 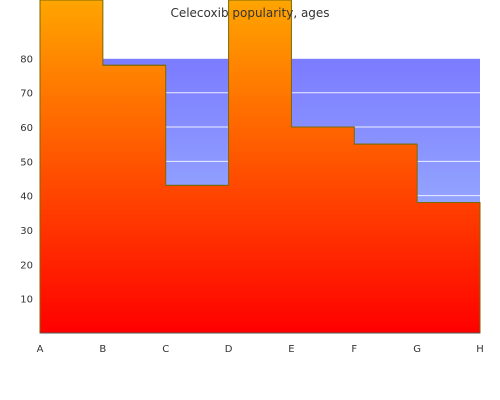 What do you see at coordinates (26, 94) in the screenshot?
I see `y-tick-label-70: 70` at bounding box center [26, 94].